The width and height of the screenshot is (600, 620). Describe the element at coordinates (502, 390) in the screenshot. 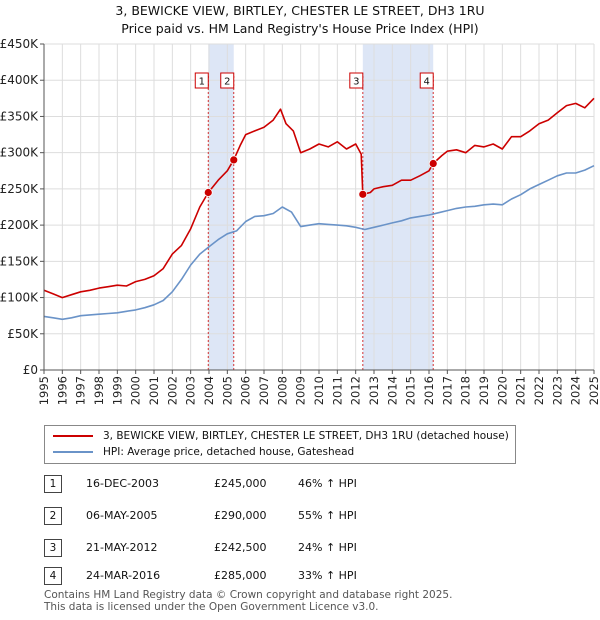

I see `x-tick-label: 2020` at that location.